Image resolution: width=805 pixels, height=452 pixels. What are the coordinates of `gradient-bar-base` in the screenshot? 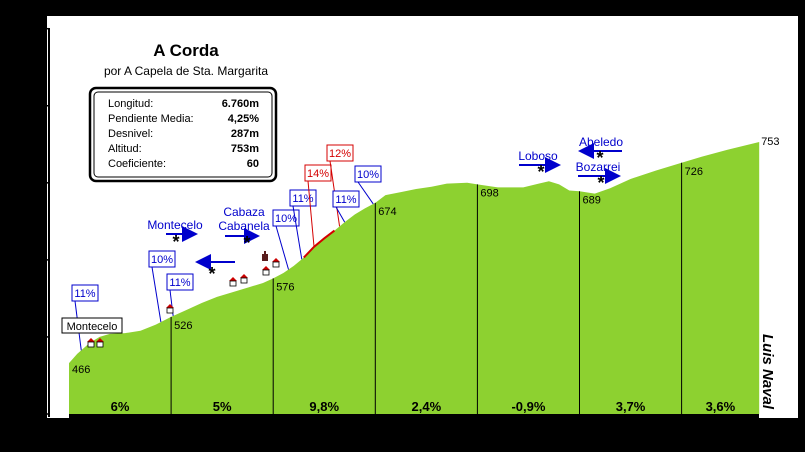 It's located at (414, 416).